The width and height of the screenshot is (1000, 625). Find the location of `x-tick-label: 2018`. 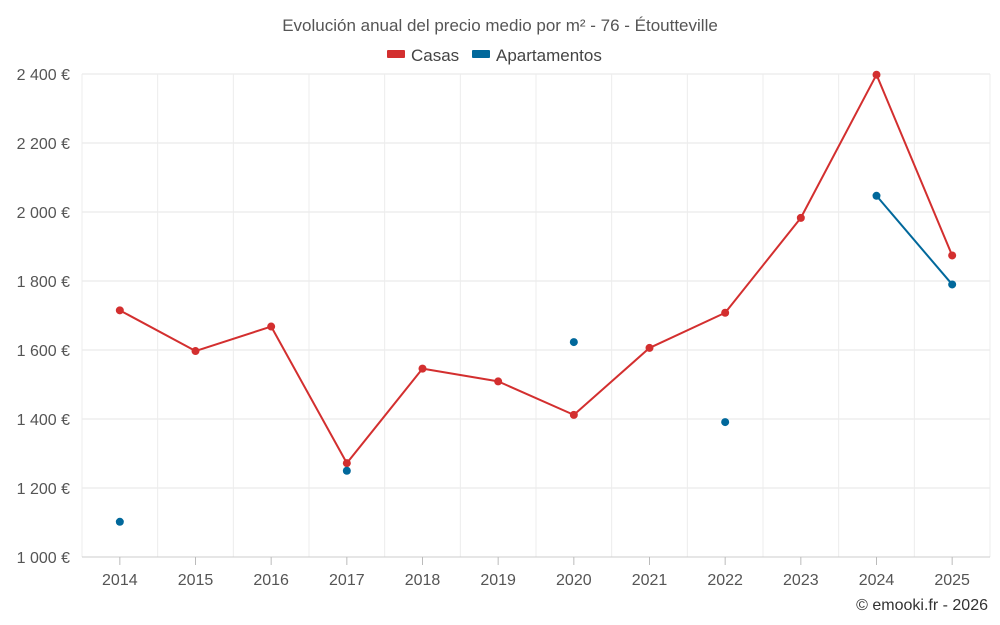

x-tick-label: 2018 is located at coordinates (423, 580).